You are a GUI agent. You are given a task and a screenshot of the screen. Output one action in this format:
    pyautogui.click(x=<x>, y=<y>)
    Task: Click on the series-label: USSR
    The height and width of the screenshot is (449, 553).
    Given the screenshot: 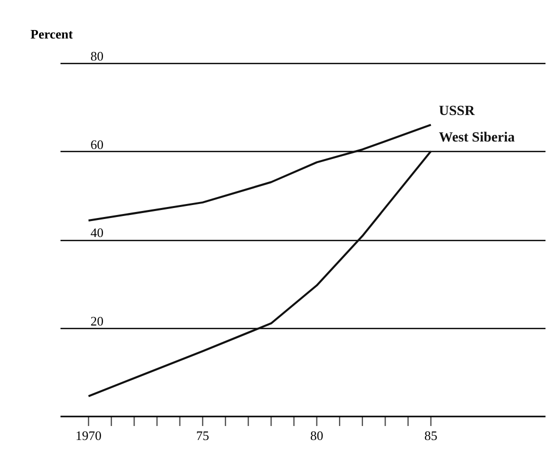 What is the action you would take?
    pyautogui.click(x=457, y=111)
    